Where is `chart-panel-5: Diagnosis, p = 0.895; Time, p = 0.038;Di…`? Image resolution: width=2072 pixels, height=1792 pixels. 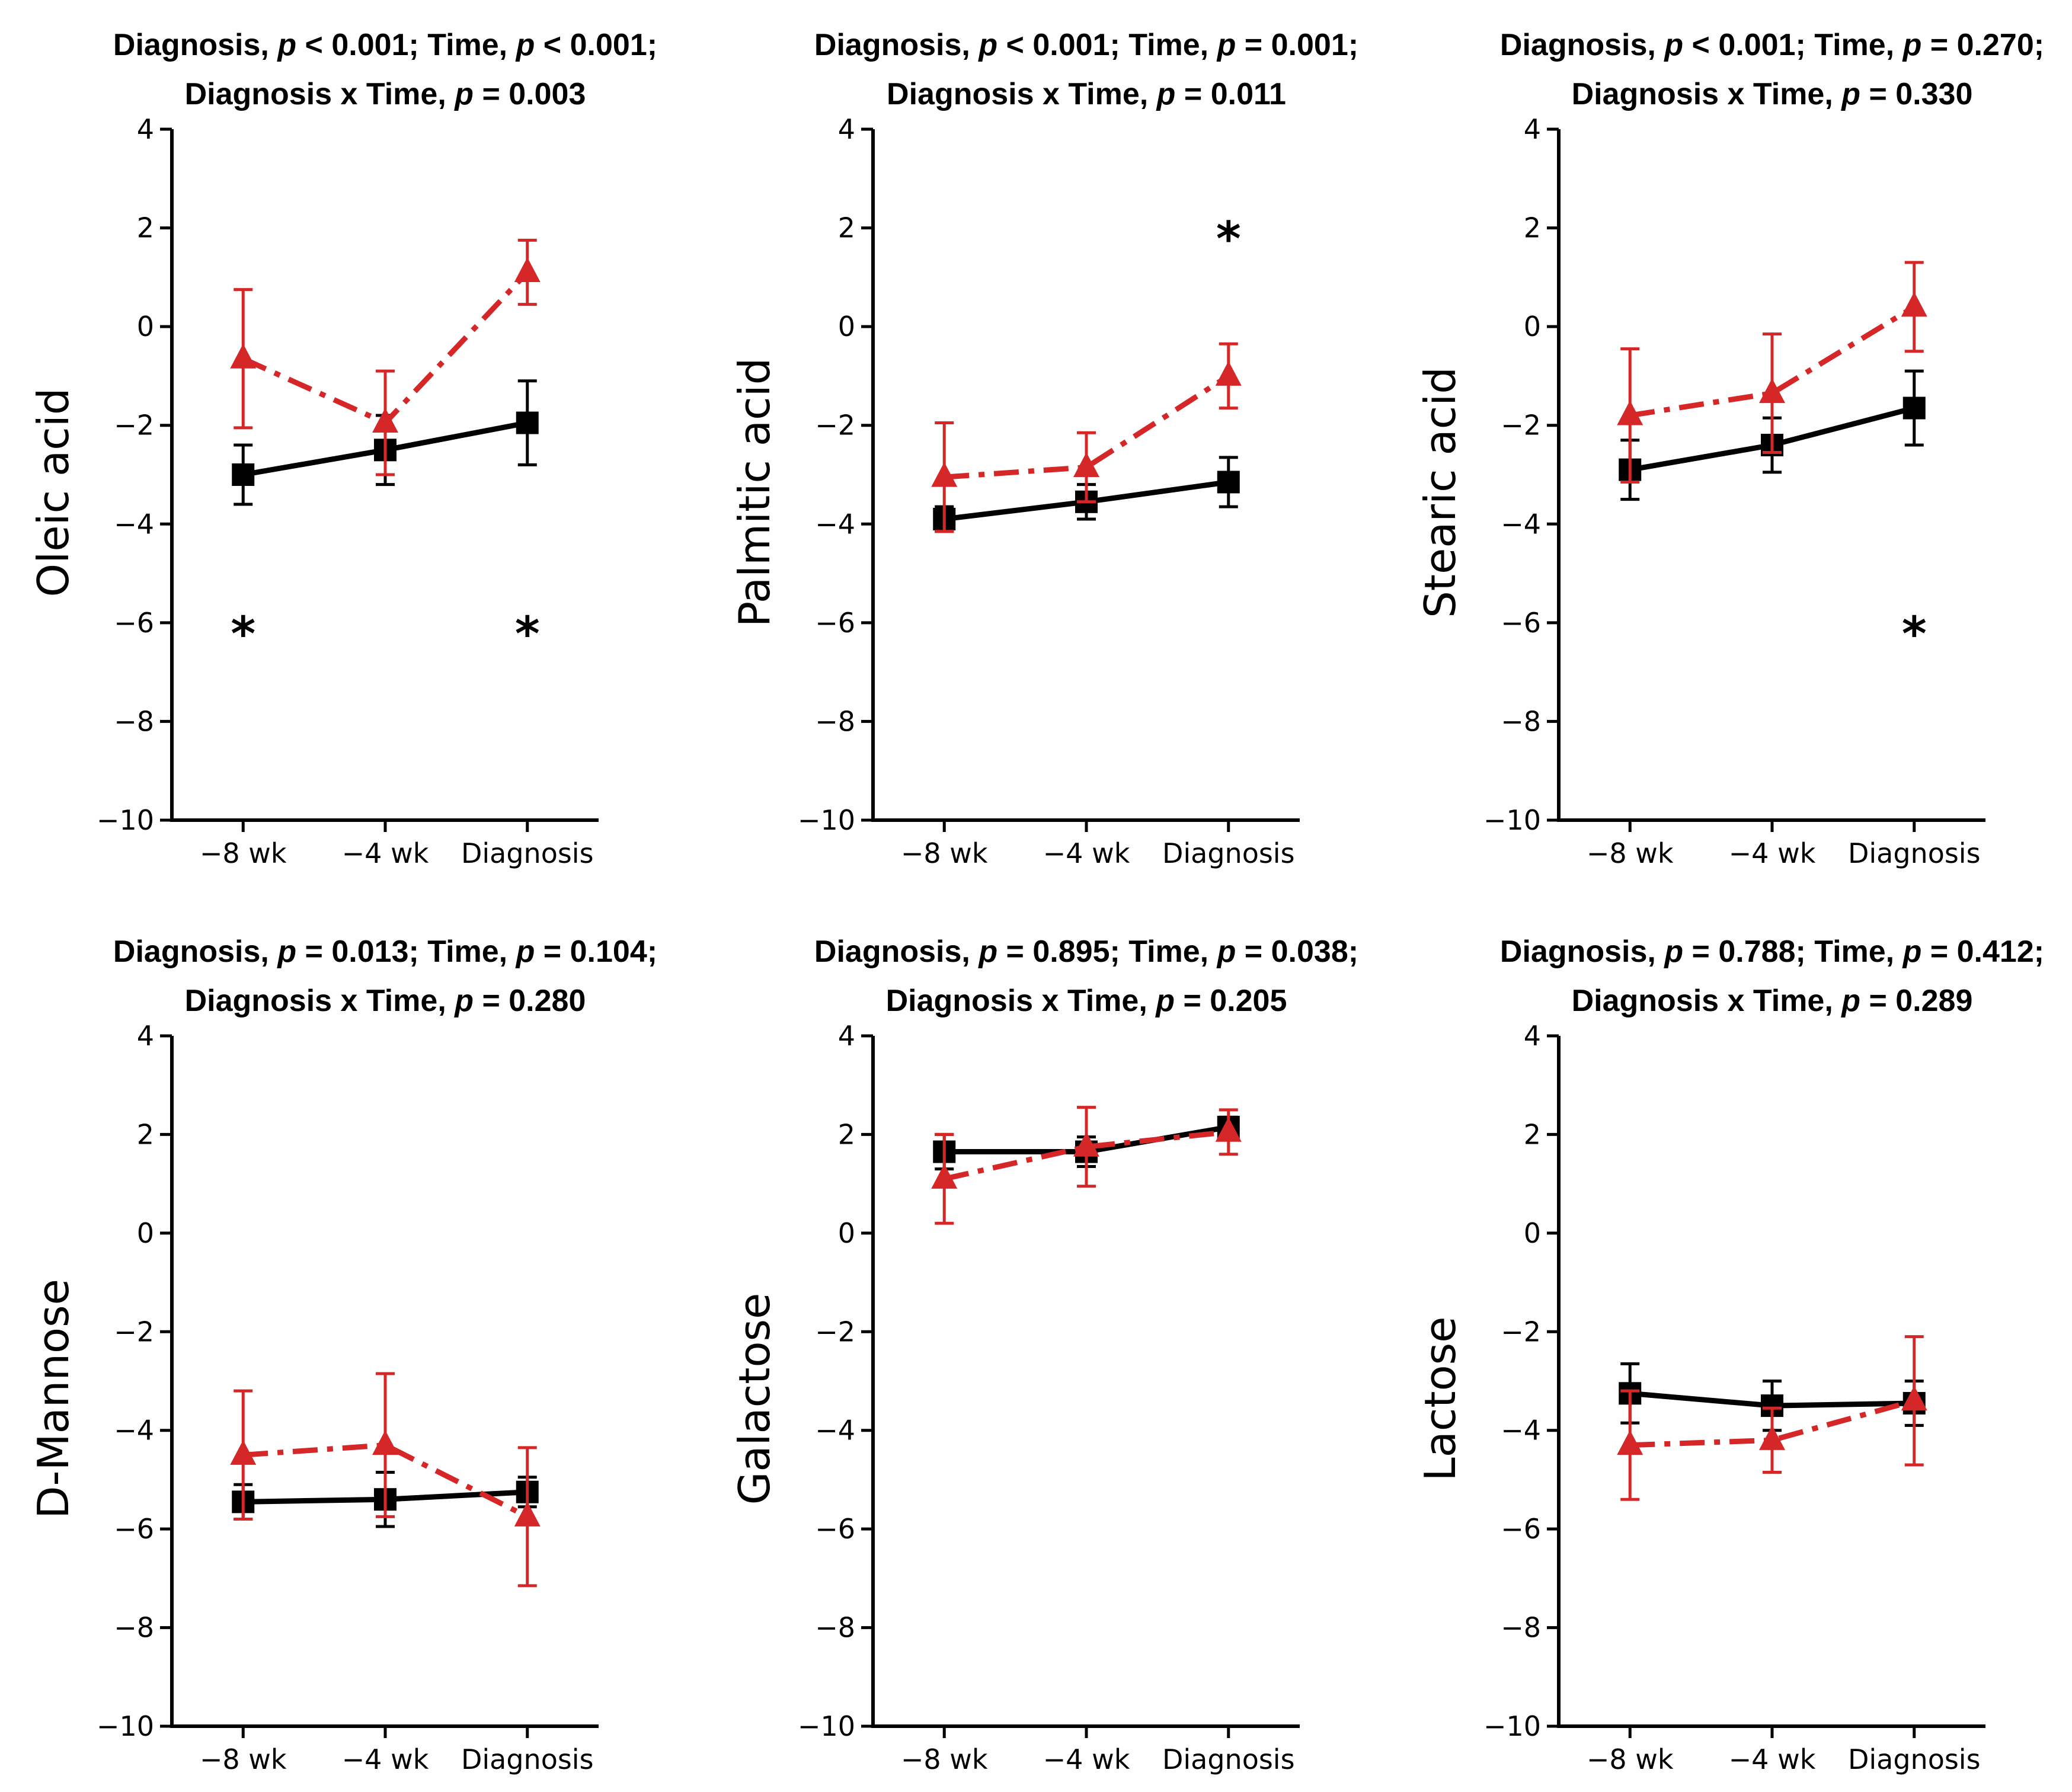 chart-panel-5: Diagnosis, p = 0.895; Time, p = 0.038;Di… is located at coordinates (1044, 1355).